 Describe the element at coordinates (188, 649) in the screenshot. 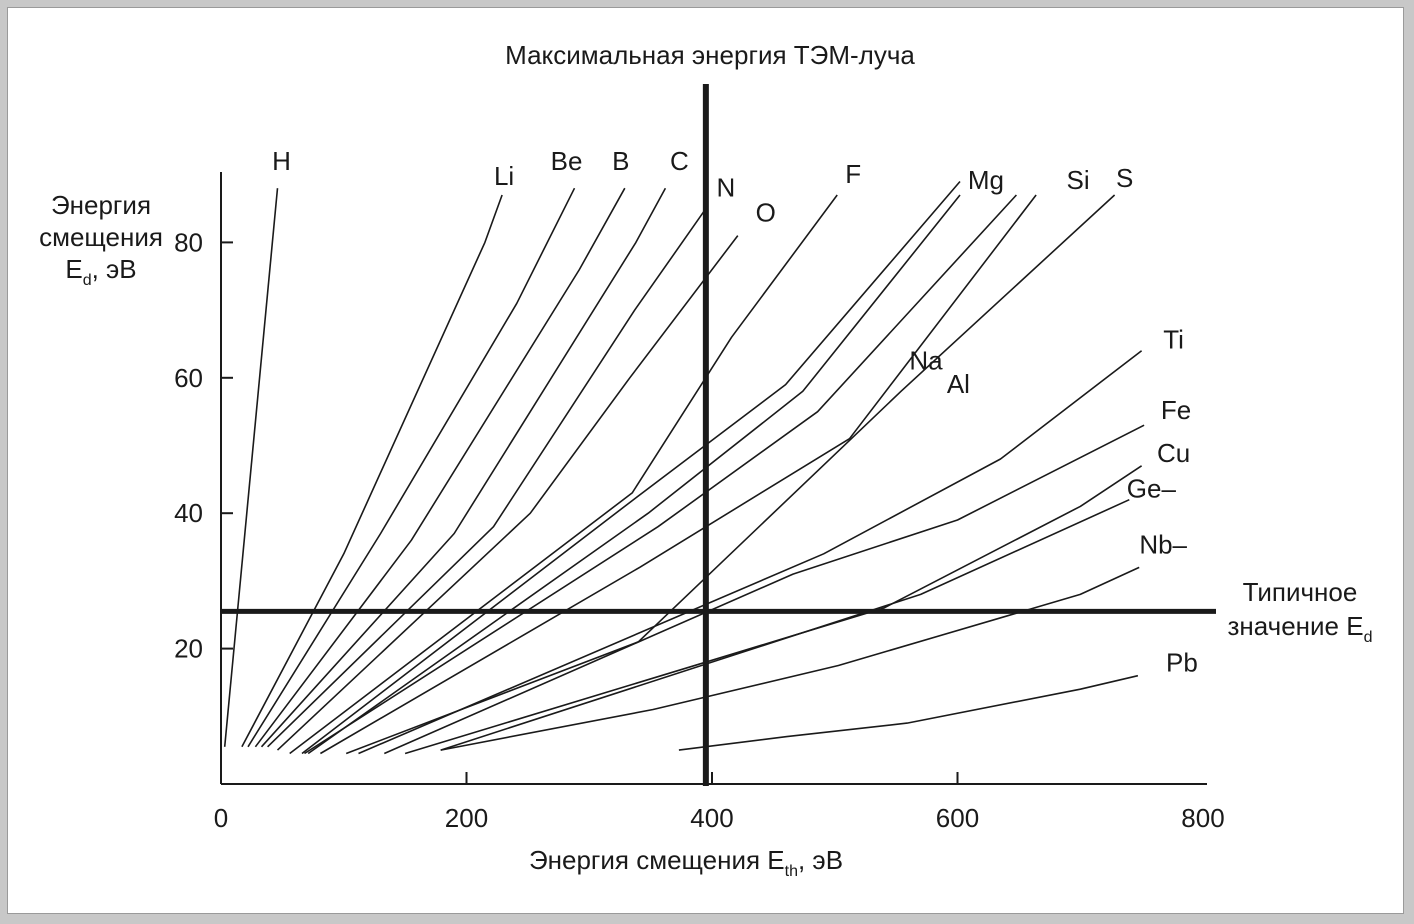

I see `y-tick-label: 20` at that location.